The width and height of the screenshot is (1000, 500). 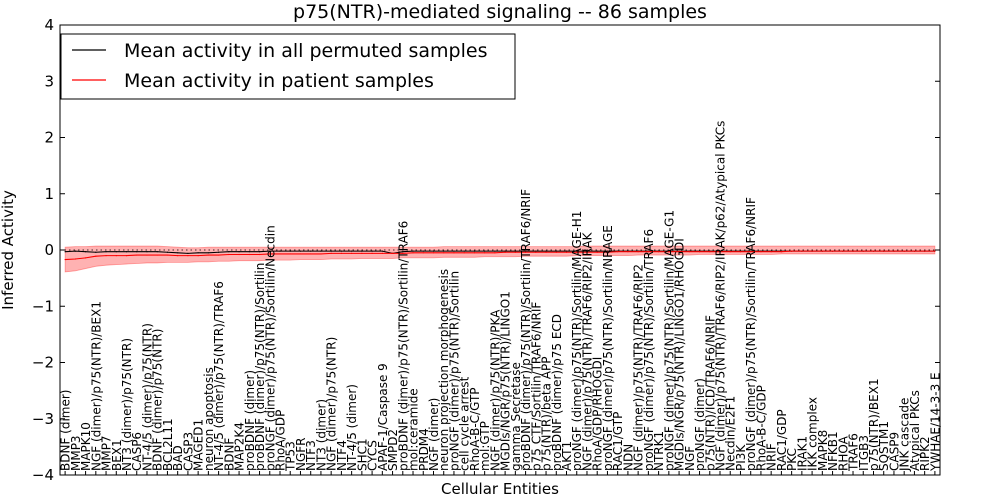 I want to click on x-tick-label: NT-4/5 (dimer)/p75(NTR), so click(x=147, y=397).